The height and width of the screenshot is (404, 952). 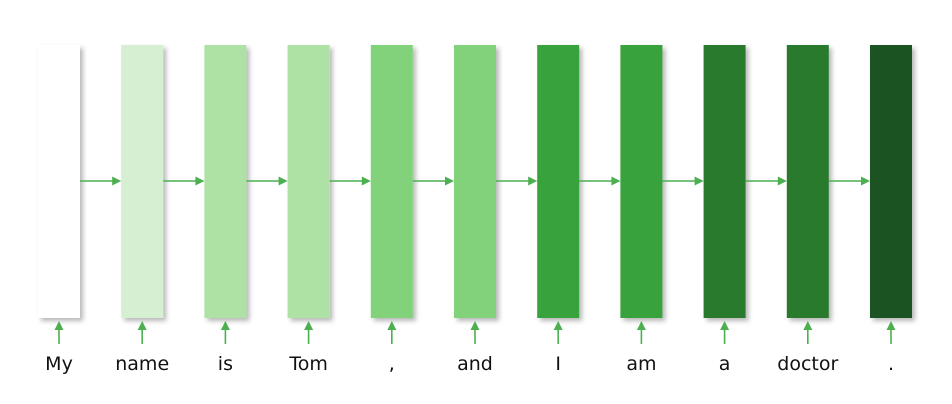 I want to click on token-label: My, so click(x=59, y=364).